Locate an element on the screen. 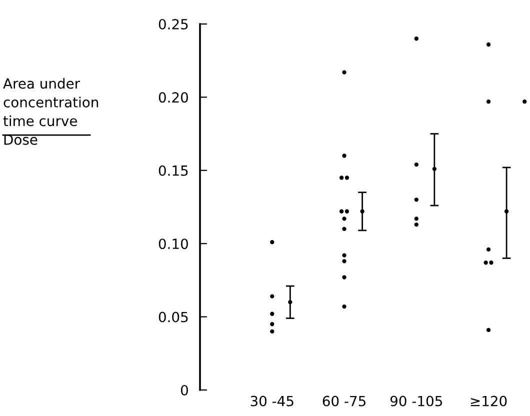  x-tick-label: ≥120 is located at coordinates (488, 401).